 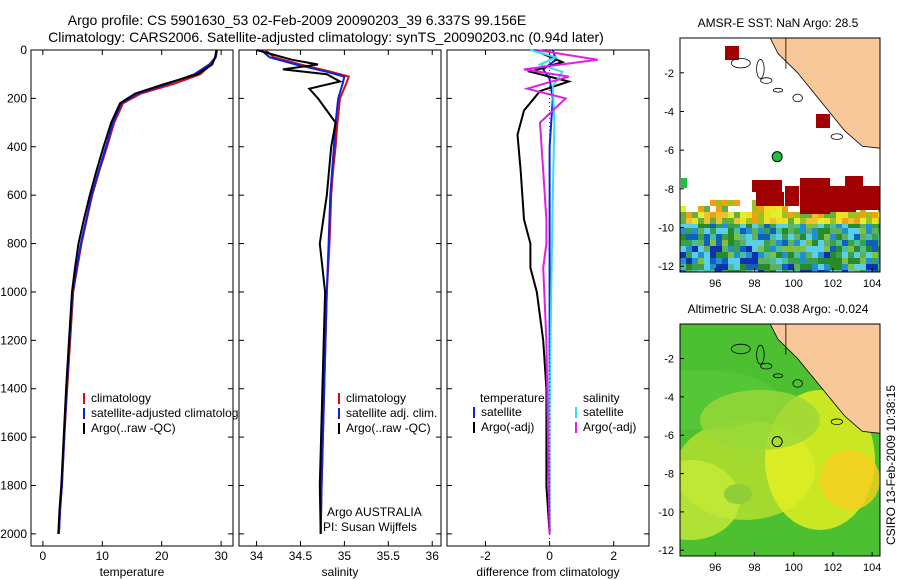 What do you see at coordinates (777, 157) in the screenshot?
I see `sst_map-argo-location-marker` at bounding box center [777, 157].